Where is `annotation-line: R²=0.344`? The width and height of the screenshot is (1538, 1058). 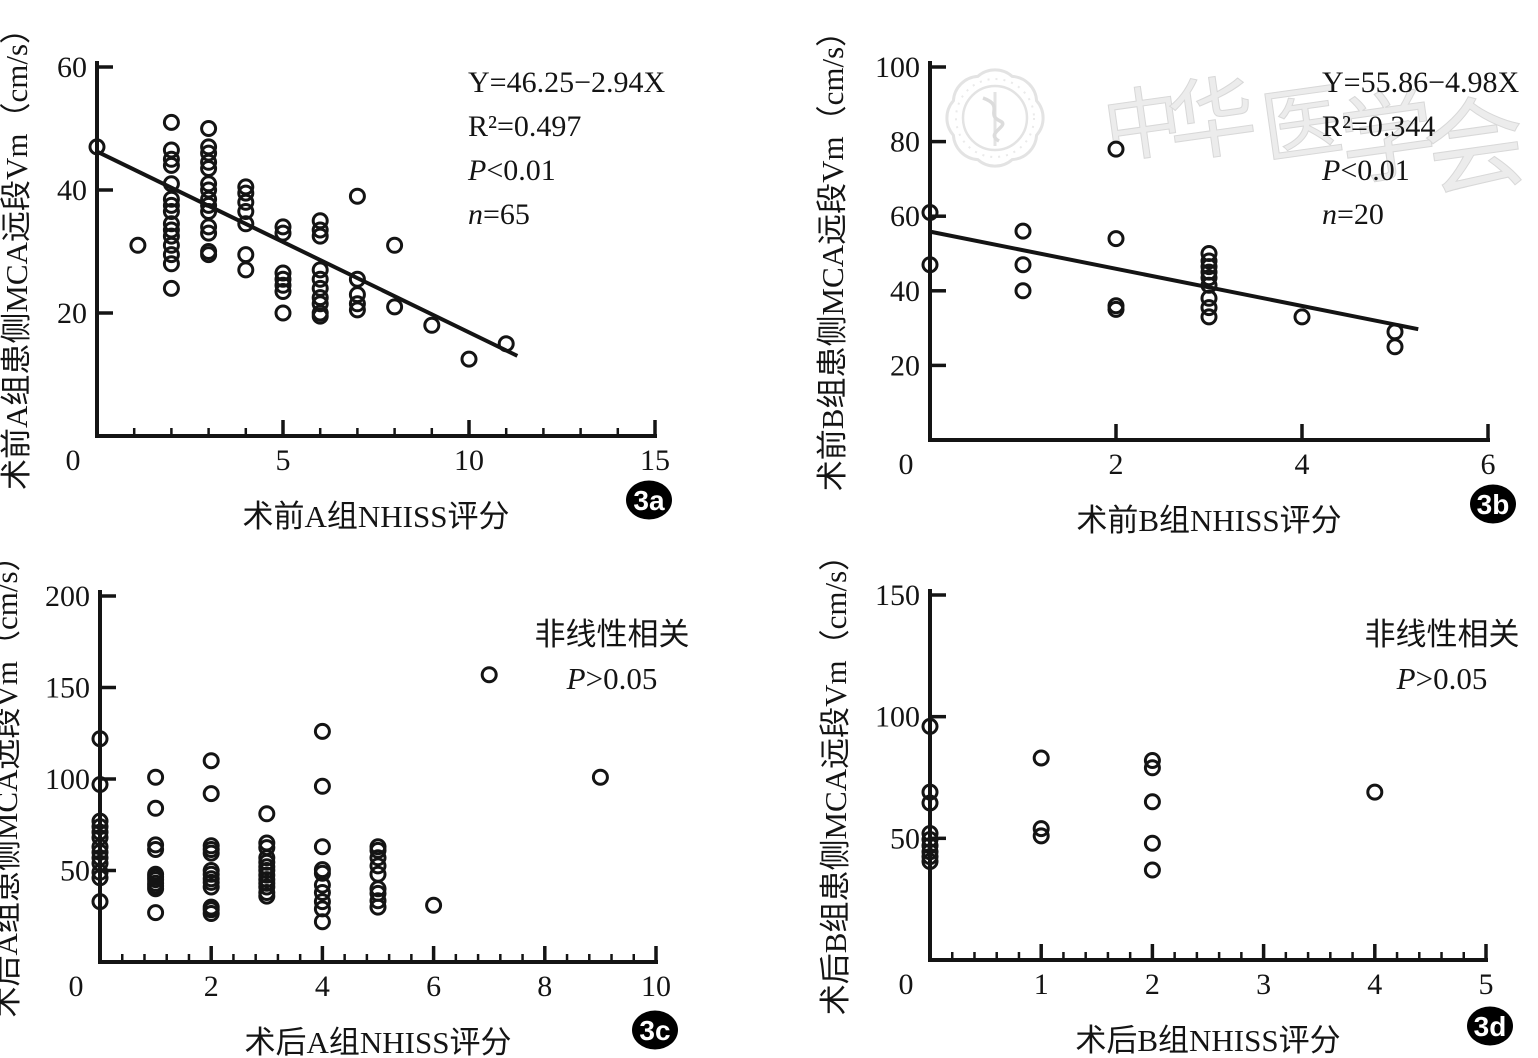 annotation-line: R²=0.344 is located at coordinates (1378, 126).